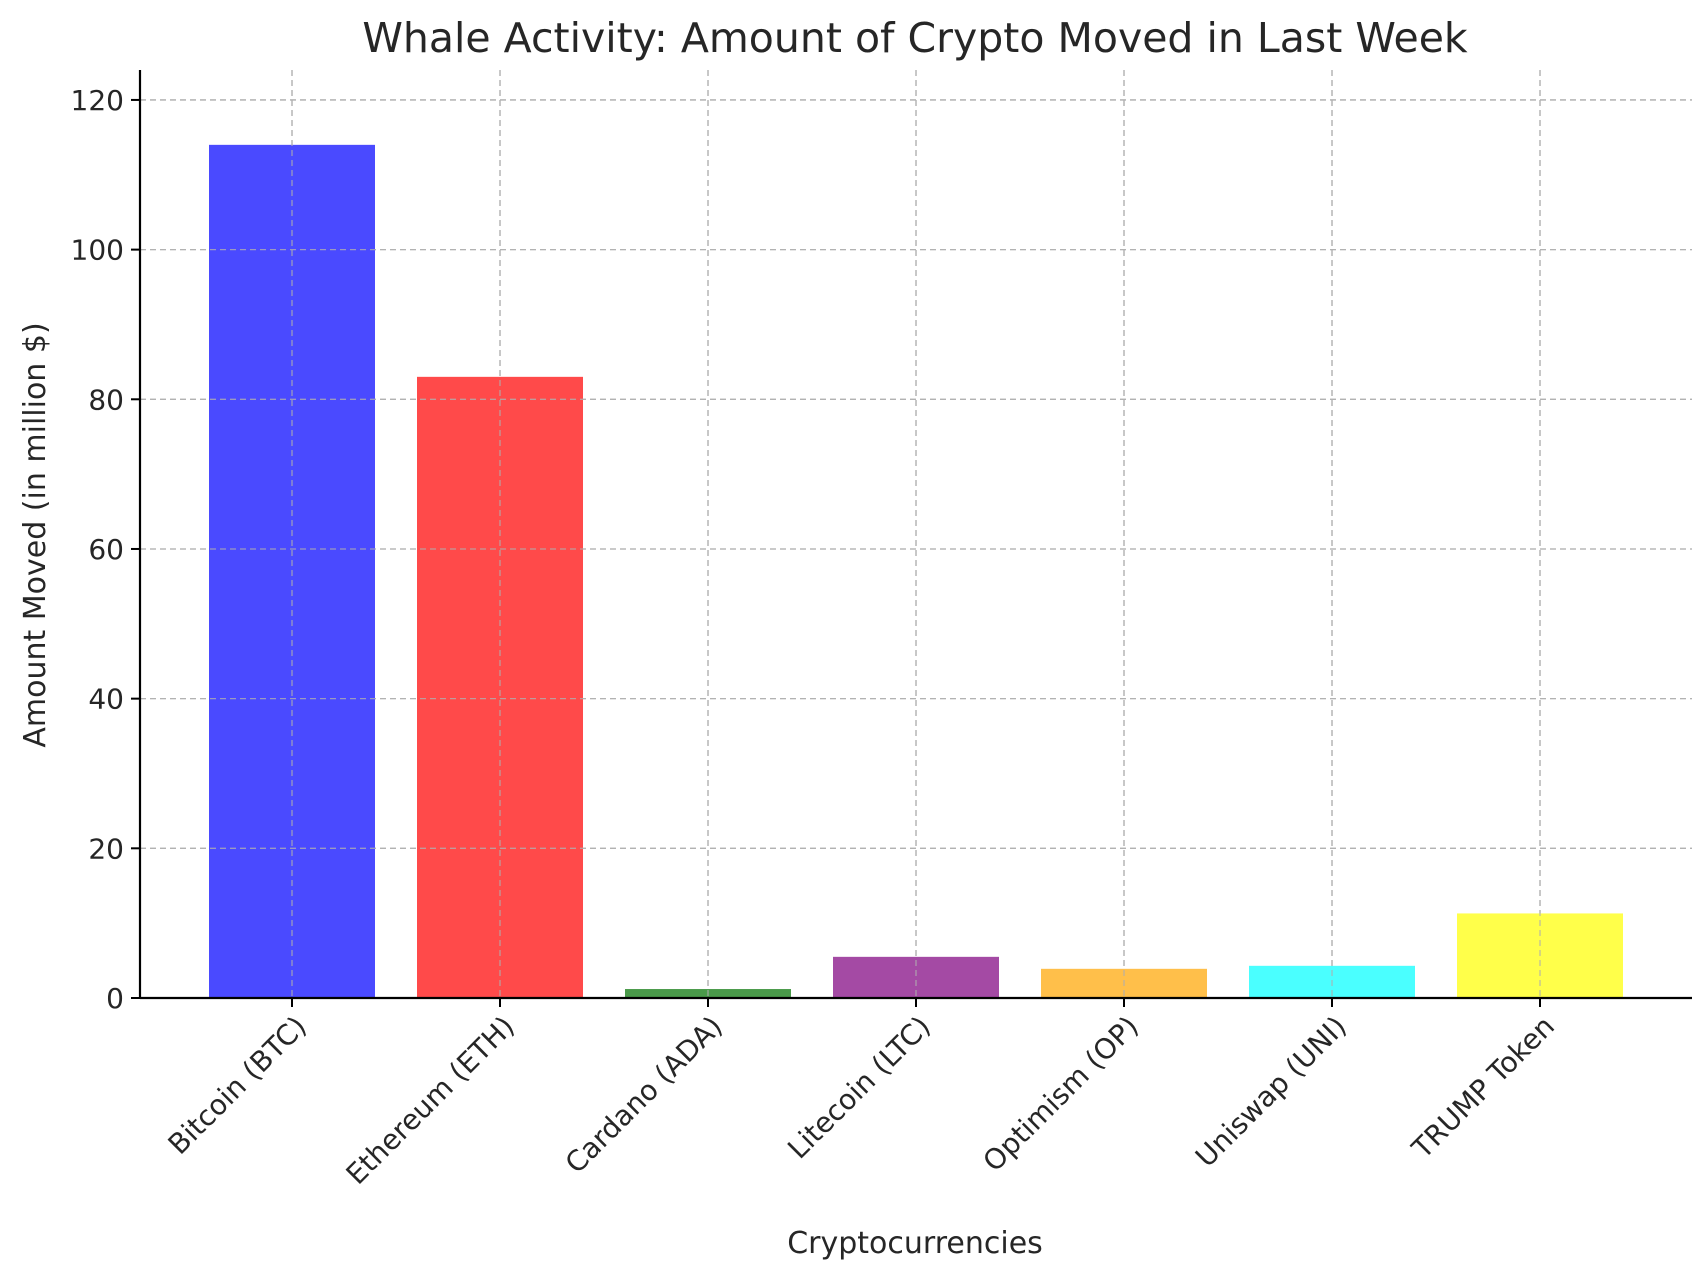 This screenshot has height=1285, width=1707. What do you see at coordinates (859, 1088) in the screenshot?
I see `x-tick-label-3: Litecoin (LTC)` at bounding box center [859, 1088].